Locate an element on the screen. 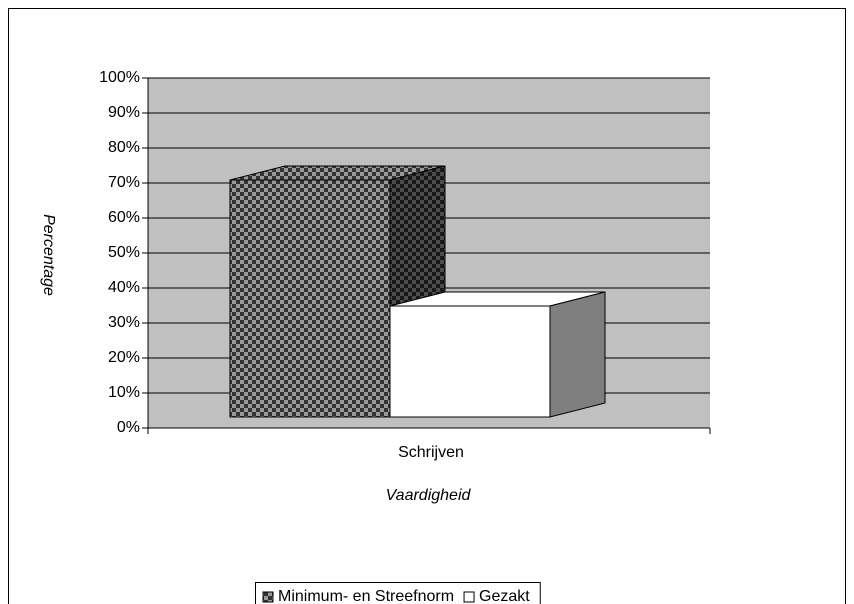  y-tick-label: 90% is located at coordinates (124, 112).